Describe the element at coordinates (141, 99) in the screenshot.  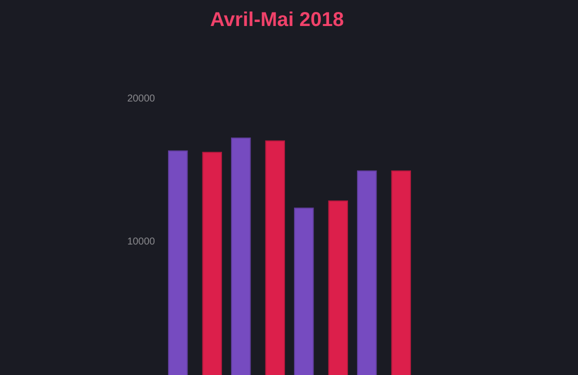
I see `y-tick-label: 20000` at that location.